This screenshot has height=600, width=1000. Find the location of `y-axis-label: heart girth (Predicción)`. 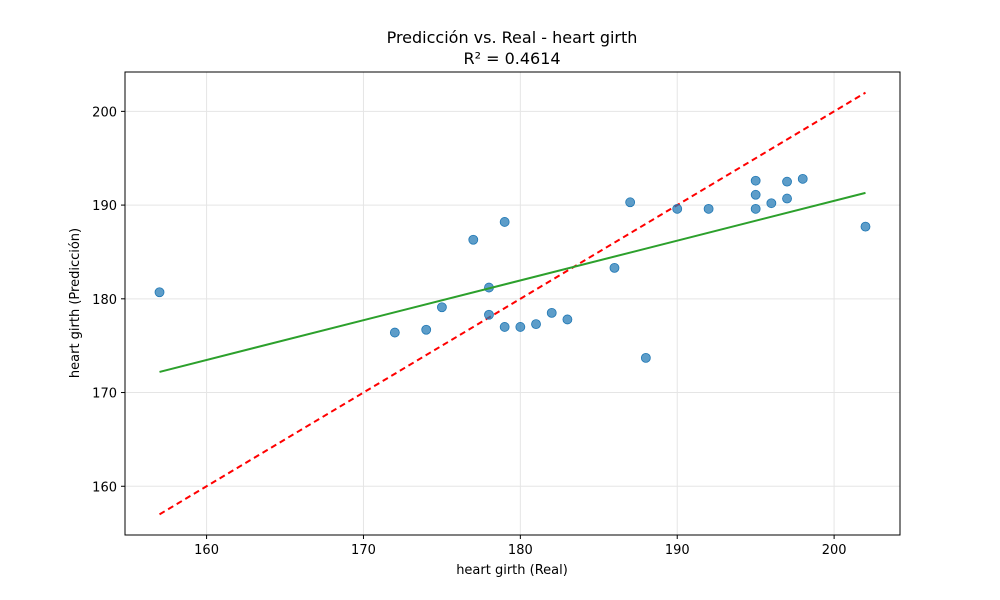

y-axis-label: heart girth (Predicción) is located at coordinates (75, 303).